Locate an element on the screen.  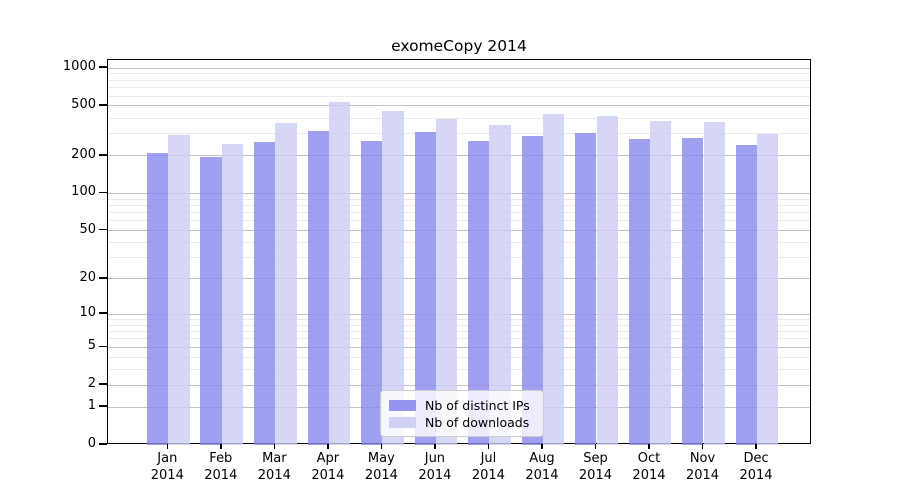
bar-nb-of-distinct-ips-dec is located at coordinates (746, 294).